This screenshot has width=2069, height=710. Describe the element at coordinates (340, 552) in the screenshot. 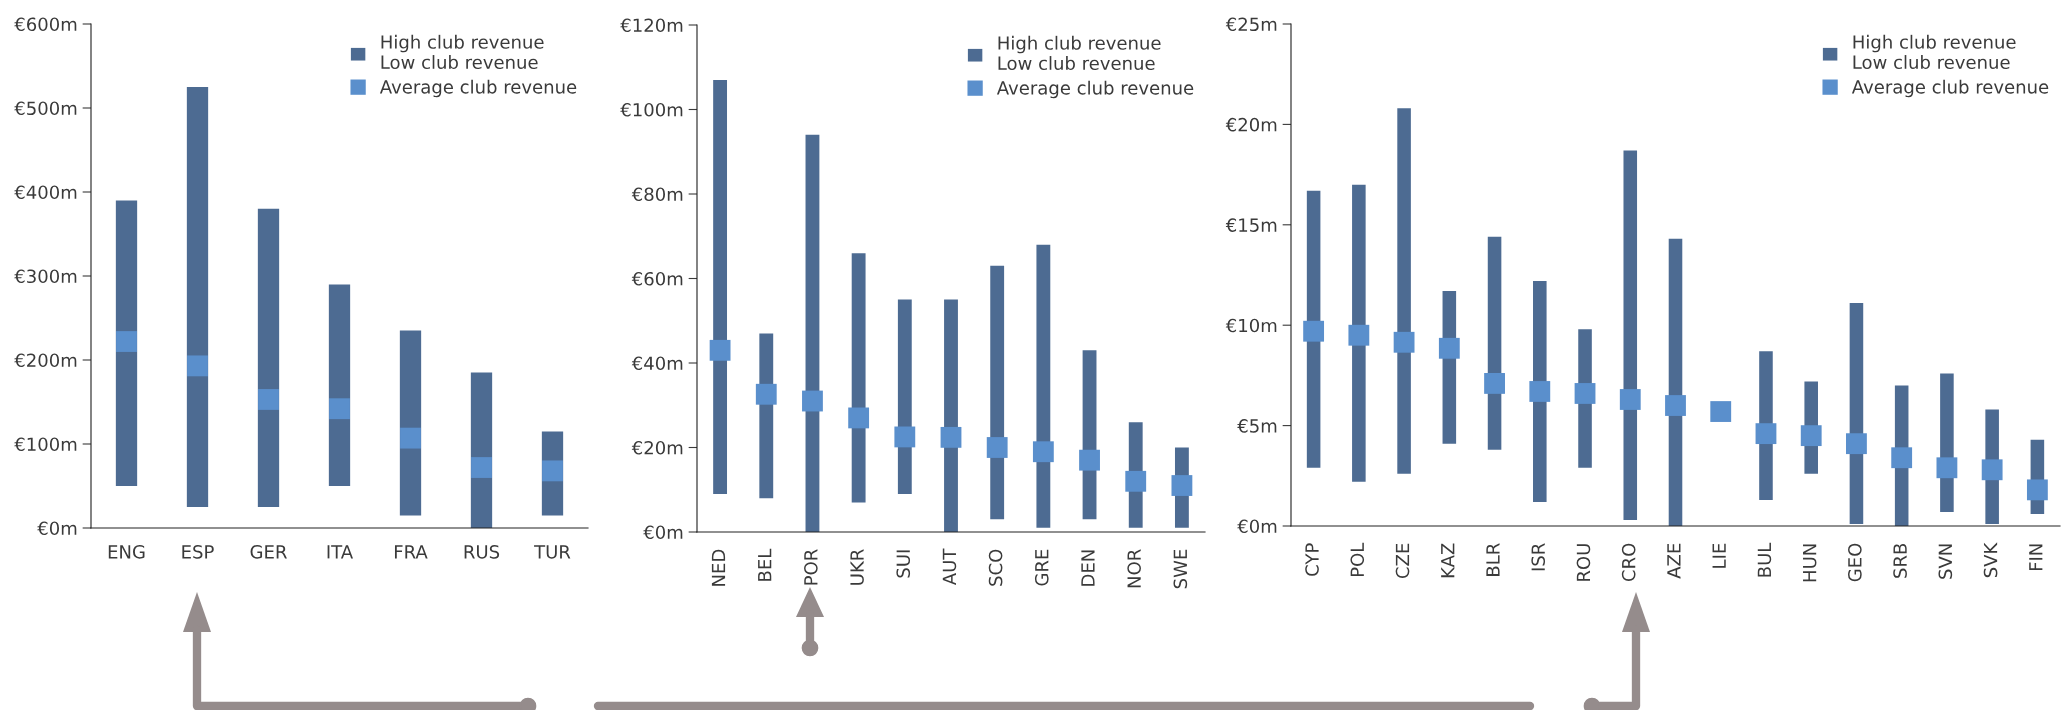

I see `x-tick-label: ITA` at that location.